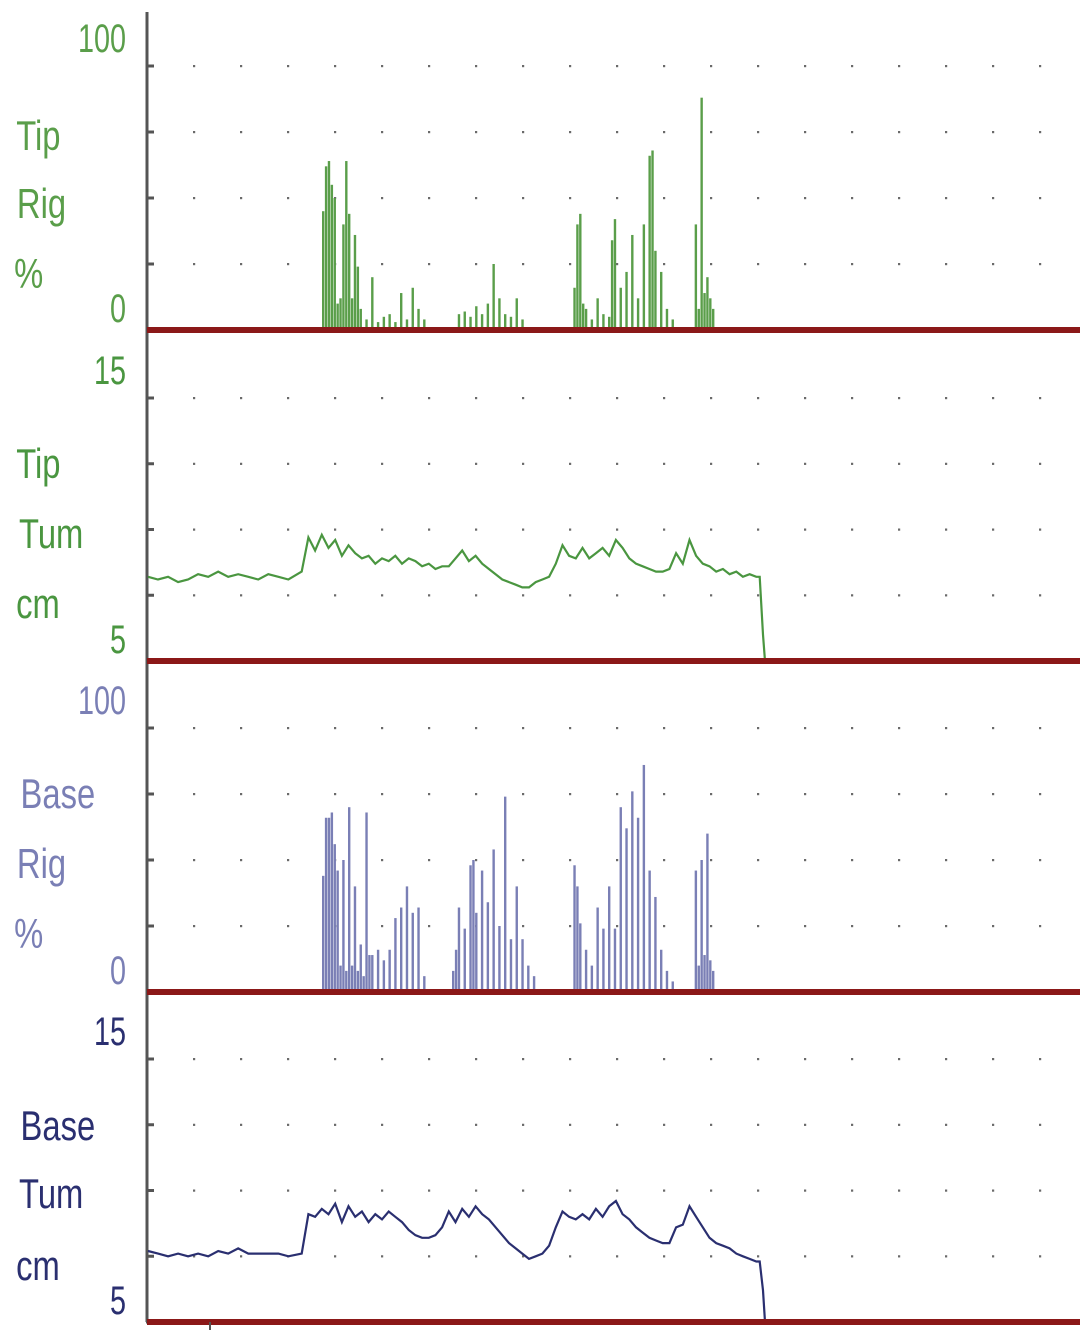 The image size is (1080, 1330). What do you see at coordinates (102, 38) in the screenshot?
I see `y-tick-label-top: 100` at bounding box center [102, 38].